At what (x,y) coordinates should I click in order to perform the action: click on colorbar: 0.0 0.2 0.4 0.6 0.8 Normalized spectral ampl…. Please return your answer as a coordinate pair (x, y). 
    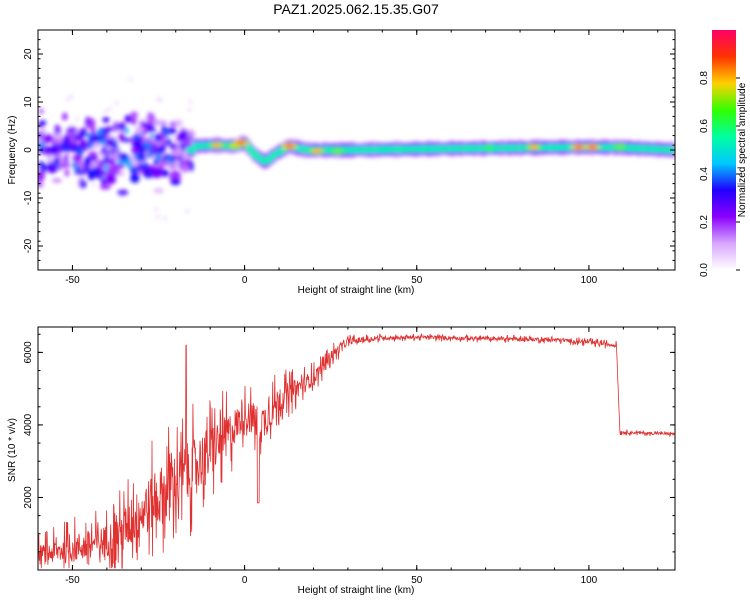
    Looking at the image, I should click on (723, 153).